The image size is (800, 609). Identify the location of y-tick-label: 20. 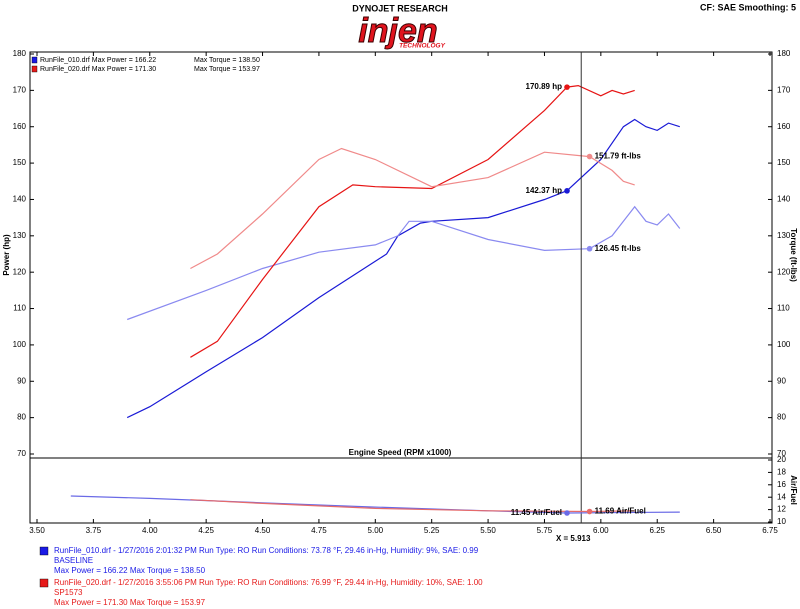
(781, 459).